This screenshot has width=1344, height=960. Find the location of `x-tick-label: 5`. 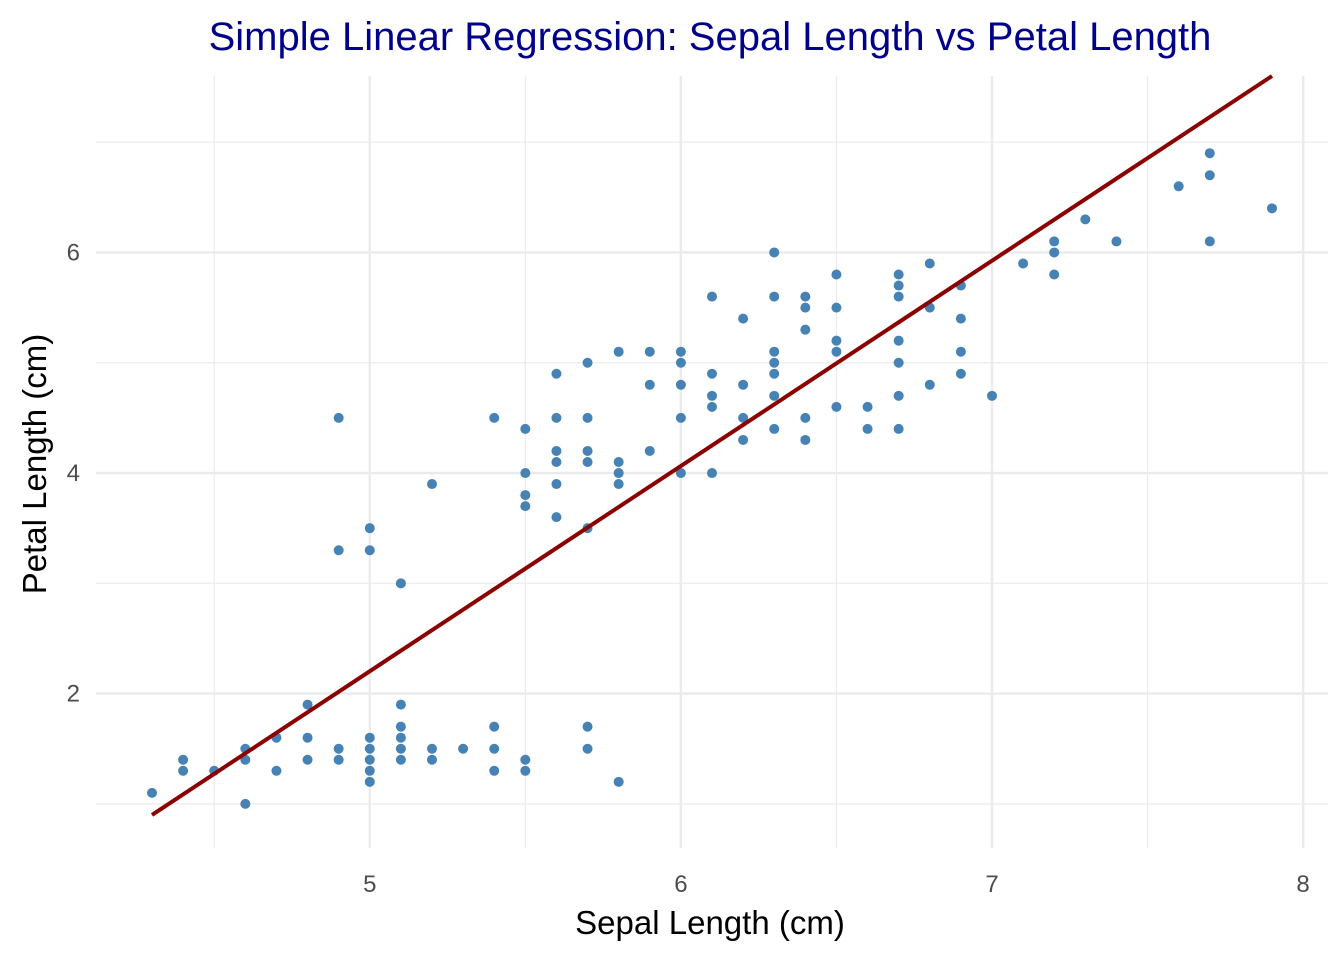

x-tick-label: 5 is located at coordinates (369, 884).